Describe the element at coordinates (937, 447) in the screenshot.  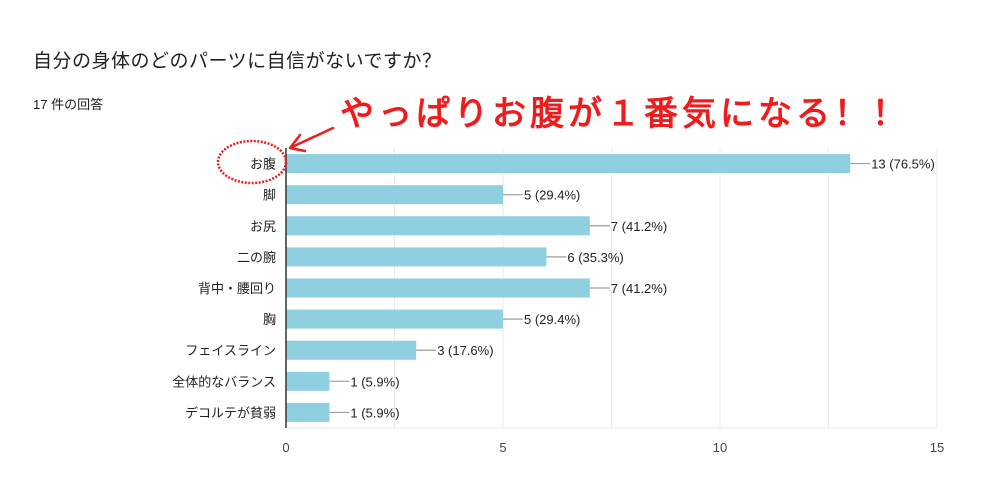
I see `x-tick-label: 15` at that location.